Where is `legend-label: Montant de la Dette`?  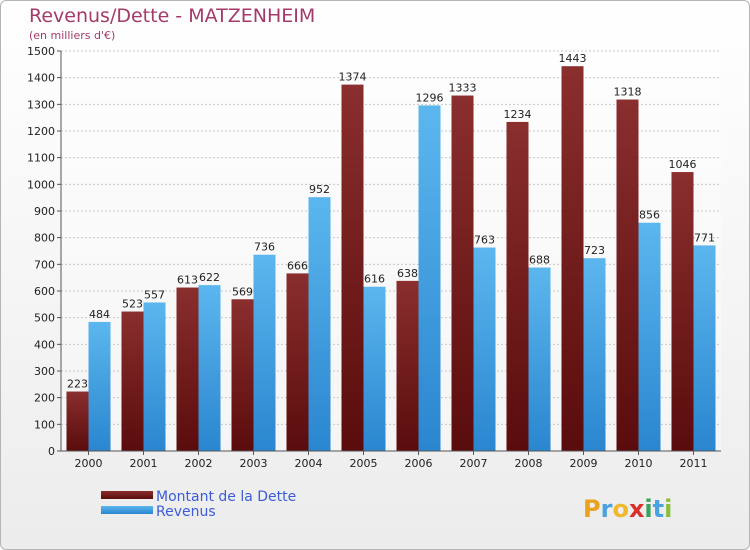
legend-label: Montant de la Dette is located at coordinates (226, 497).